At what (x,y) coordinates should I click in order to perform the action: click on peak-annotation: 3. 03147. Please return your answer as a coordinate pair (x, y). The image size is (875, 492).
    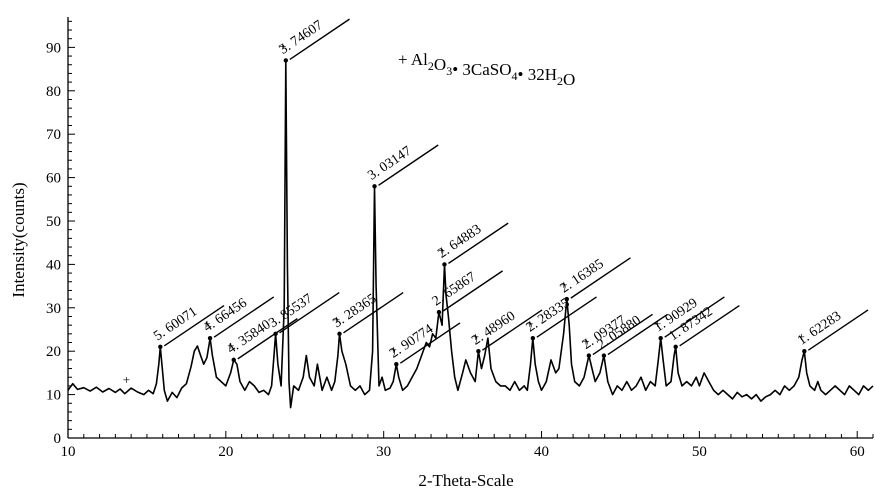
    Looking at the image, I should click on (402, 166).